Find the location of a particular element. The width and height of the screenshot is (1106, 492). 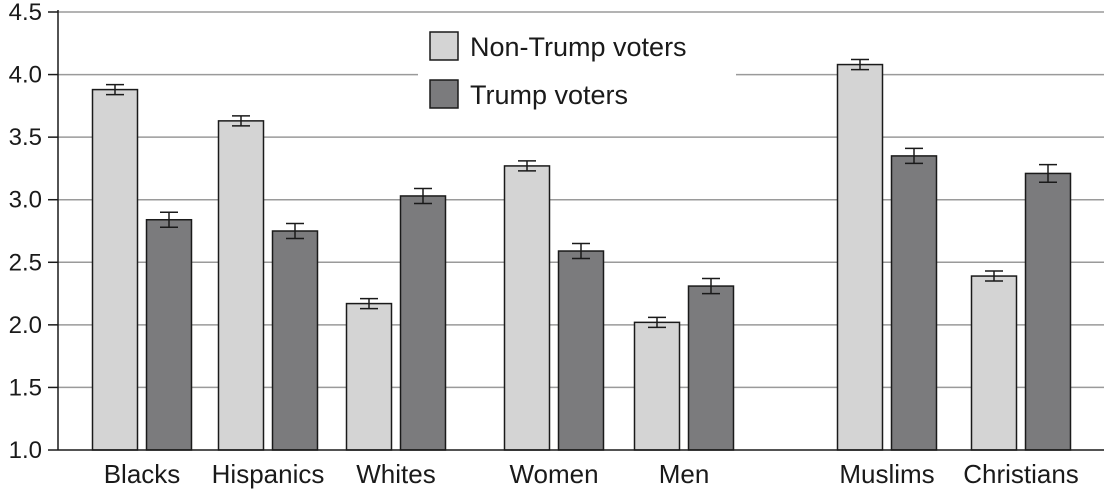

y-tick-label: 3.5 is located at coordinates (25, 137).